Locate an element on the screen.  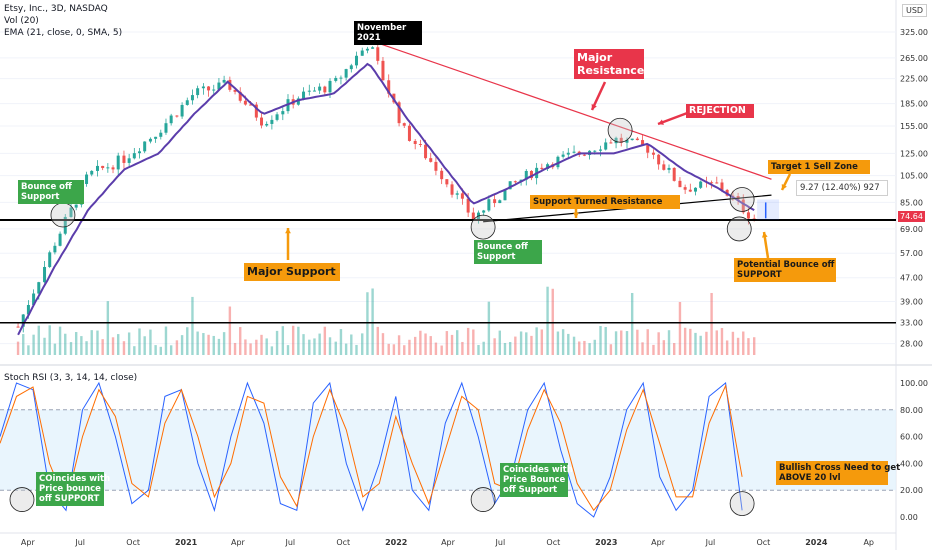
coincides-mid-label: Coincides with Price Bounce off Support is located at coordinates (536, 480).